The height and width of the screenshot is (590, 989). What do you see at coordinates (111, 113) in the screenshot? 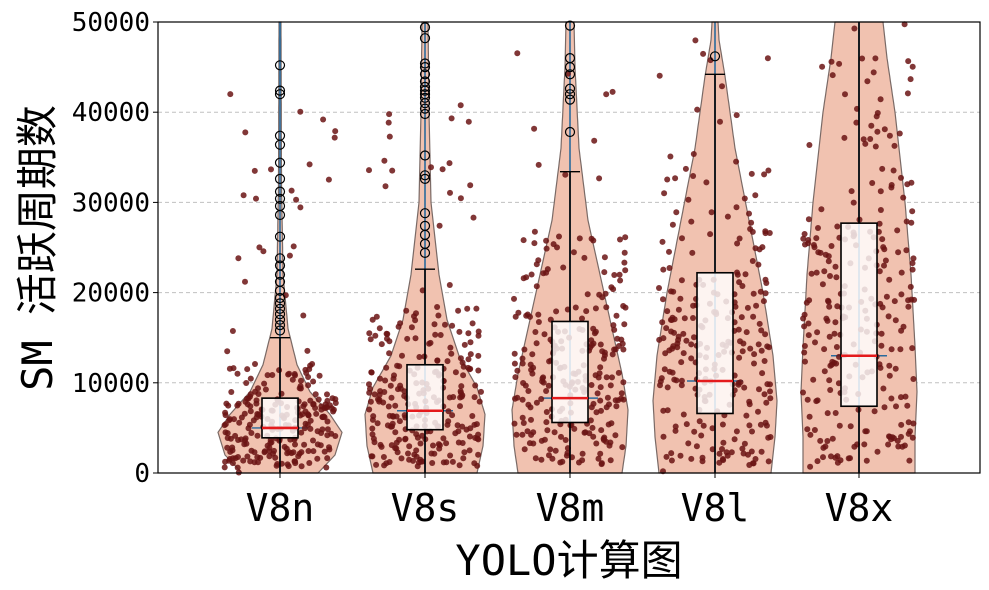
I see `y-tick-label: 40000` at bounding box center [111, 113].